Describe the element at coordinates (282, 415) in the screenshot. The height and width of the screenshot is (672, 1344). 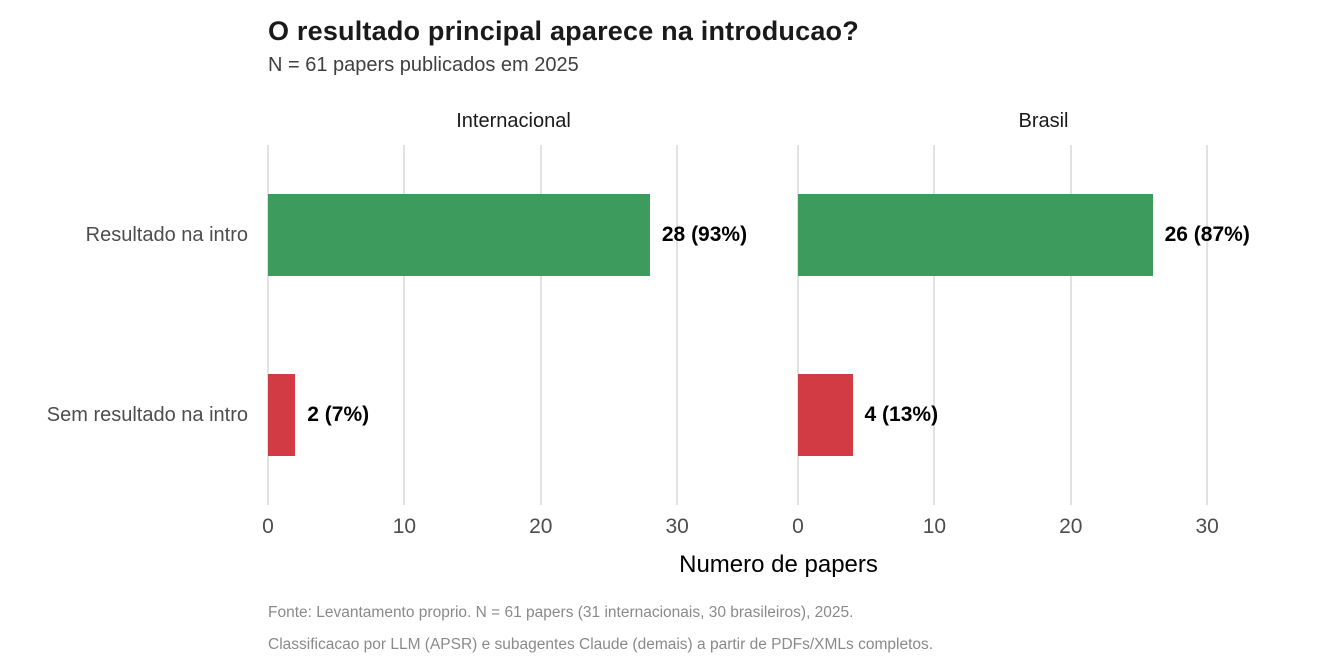
I see `bar-internacional-sem-resultado-na-intro` at that location.